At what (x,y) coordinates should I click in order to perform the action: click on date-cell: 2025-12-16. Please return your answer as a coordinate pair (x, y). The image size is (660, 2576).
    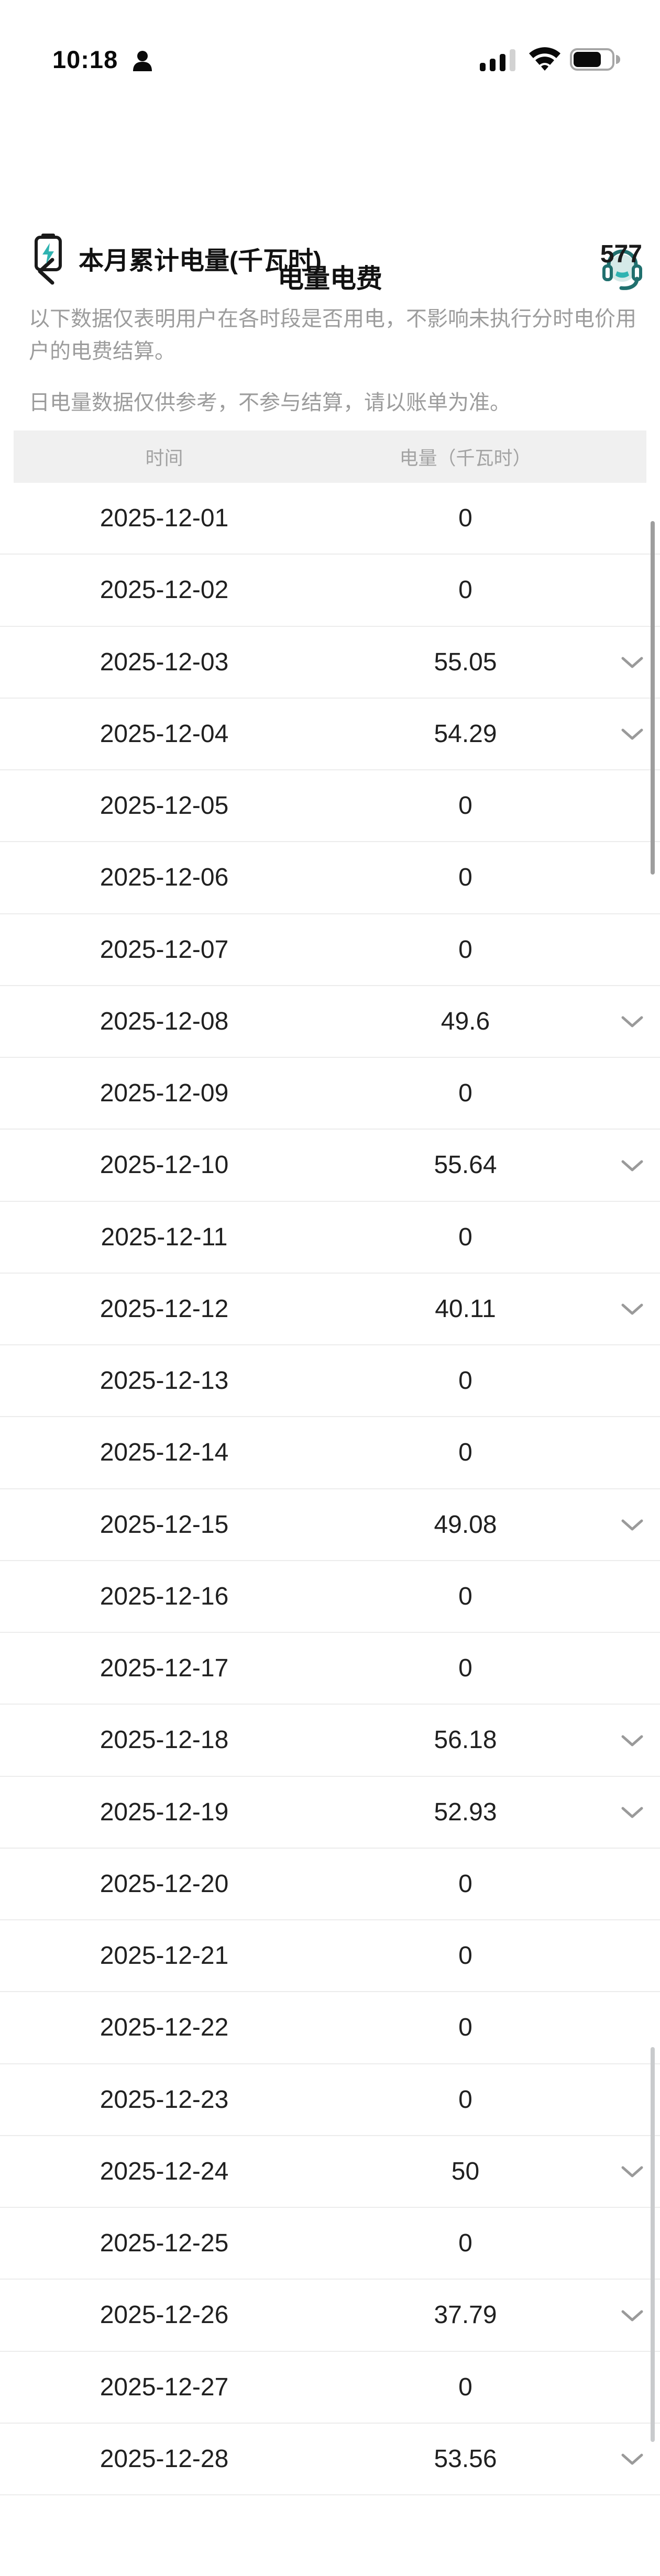
    Looking at the image, I should click on (165, 1596).